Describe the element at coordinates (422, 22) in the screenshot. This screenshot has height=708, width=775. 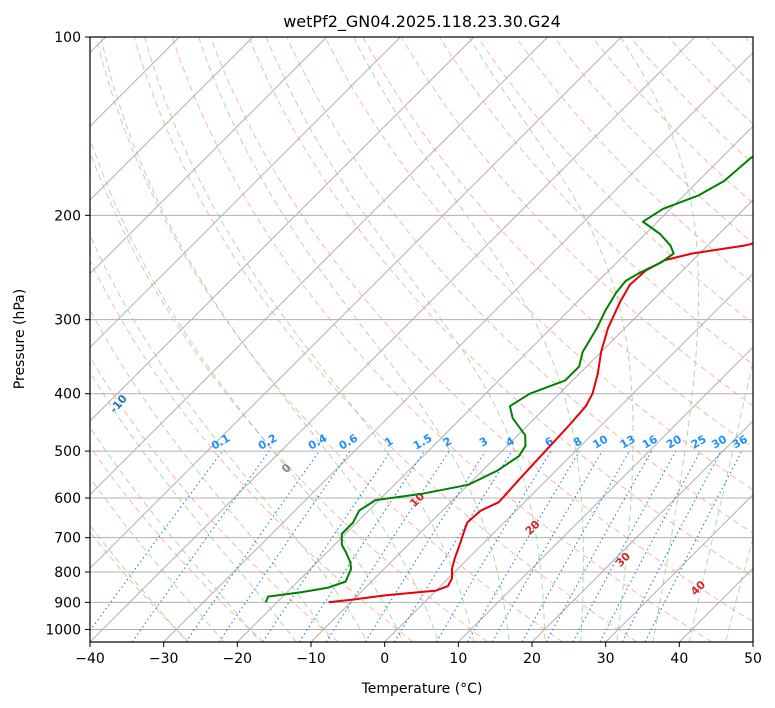
I see `chart-title: wetPf2_GN04.2025.118.23.30.G24` at that location.